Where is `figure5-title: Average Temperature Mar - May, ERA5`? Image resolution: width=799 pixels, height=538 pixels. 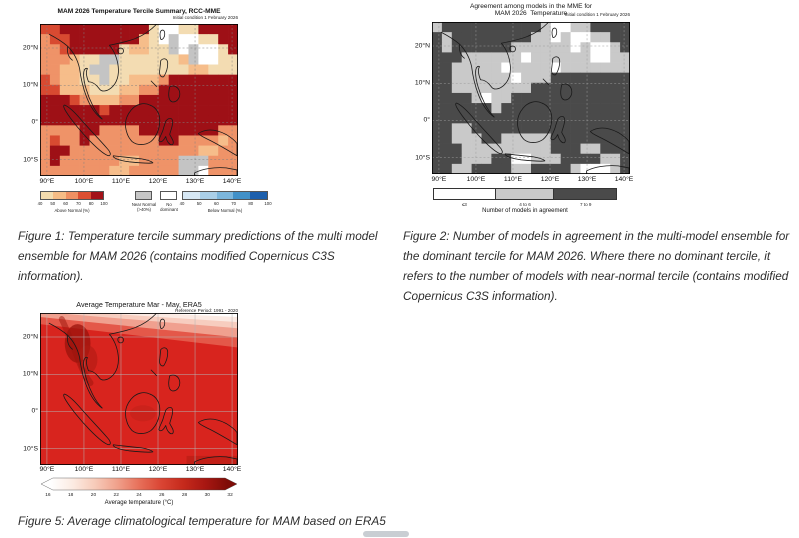
figure5-title: Average Temperature Mar - May, ERA5 is located at coordinates (139, 304).